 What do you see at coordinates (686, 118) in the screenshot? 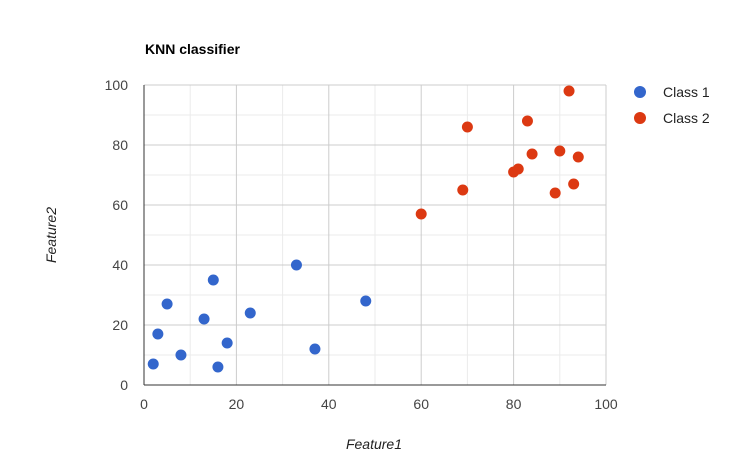
I see `legend-label-class-2: Class 2` at bounding box center [686, 118].